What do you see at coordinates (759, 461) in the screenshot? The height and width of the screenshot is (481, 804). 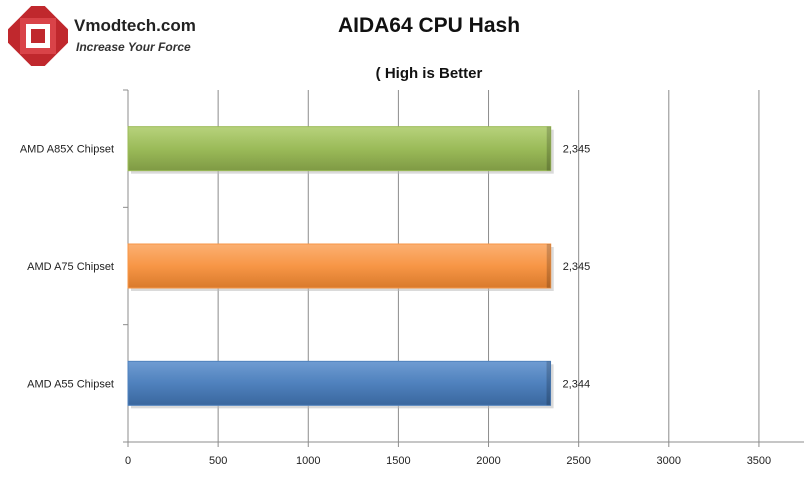 I see `x-tick-label-7: 3500` at bounding box center [759, 461].